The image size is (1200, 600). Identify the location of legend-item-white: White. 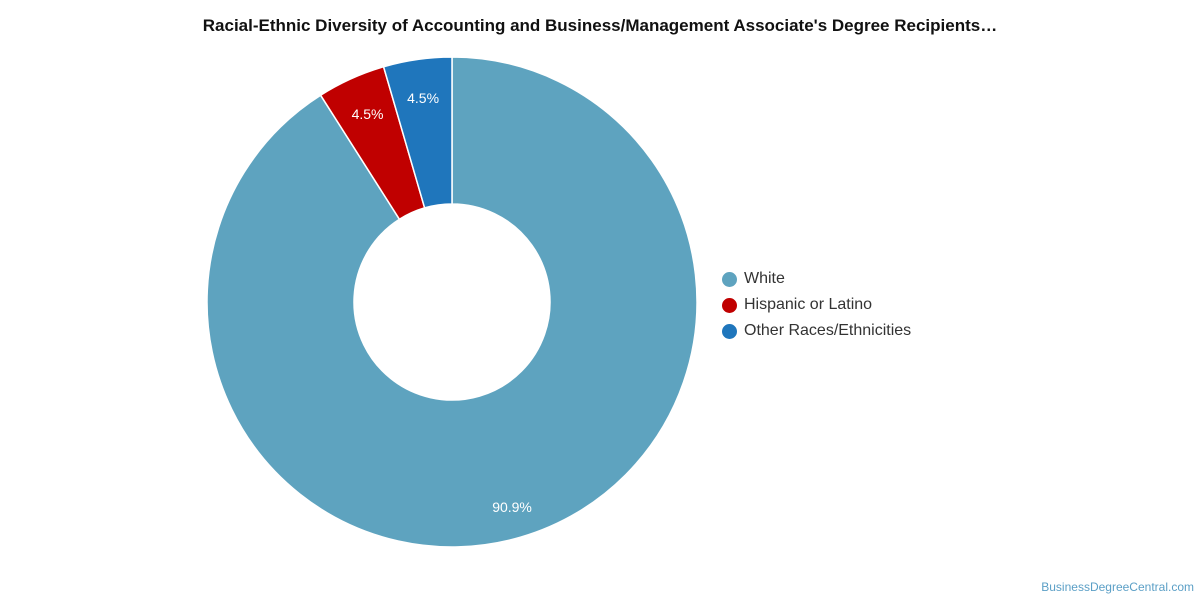
(816, 279).